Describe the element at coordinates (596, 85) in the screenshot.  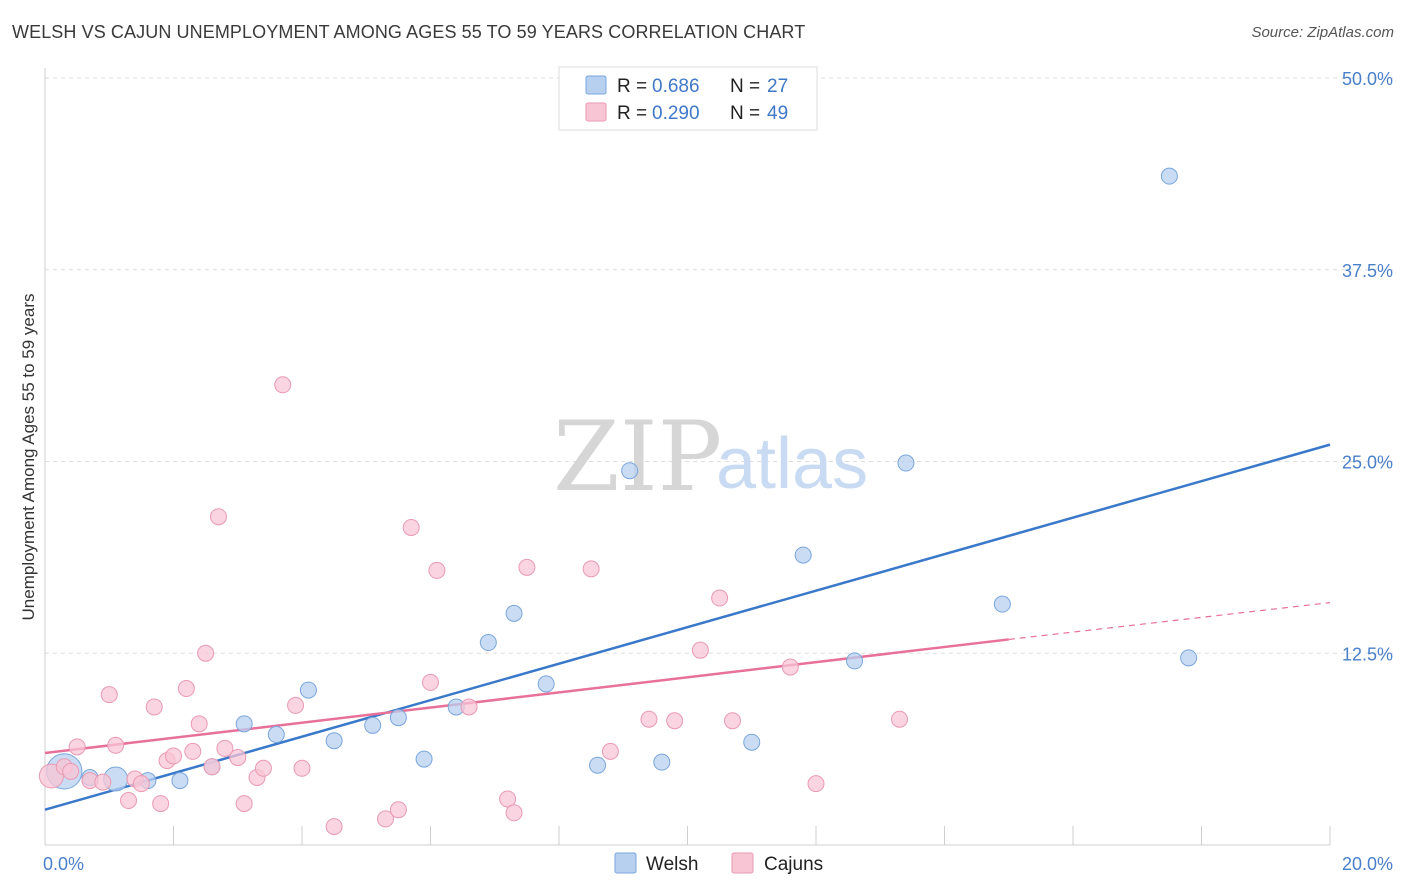
I see `legend-swatch-welsh` at that location.